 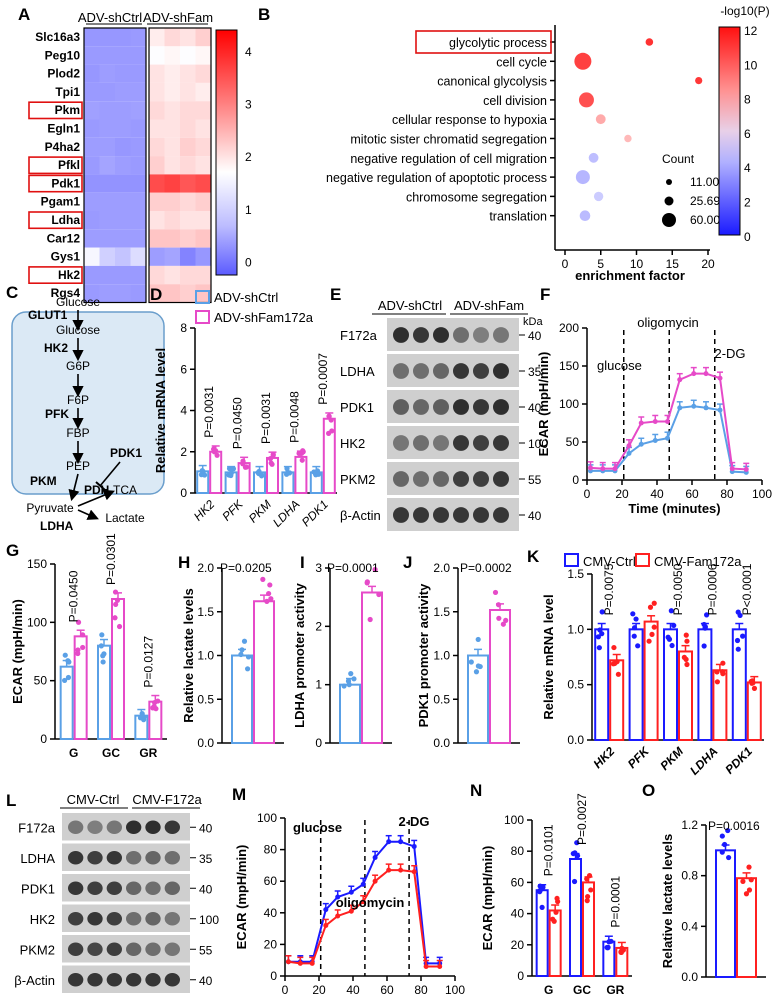 What do you see at coordinates (238, 423) in the screenshot?
I see `p-value: P=0.0450` at bounding box center [238, 423].